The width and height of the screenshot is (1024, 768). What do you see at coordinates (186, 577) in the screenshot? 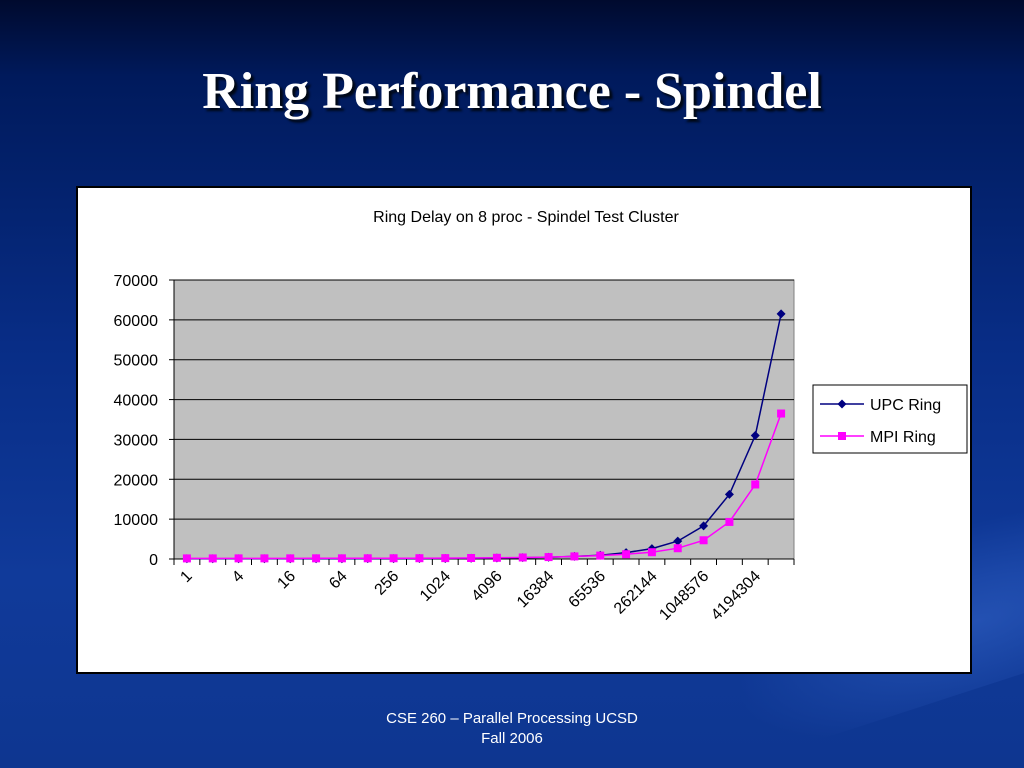
I see `x-tick-label: 1` at bounding box center [186, 577].